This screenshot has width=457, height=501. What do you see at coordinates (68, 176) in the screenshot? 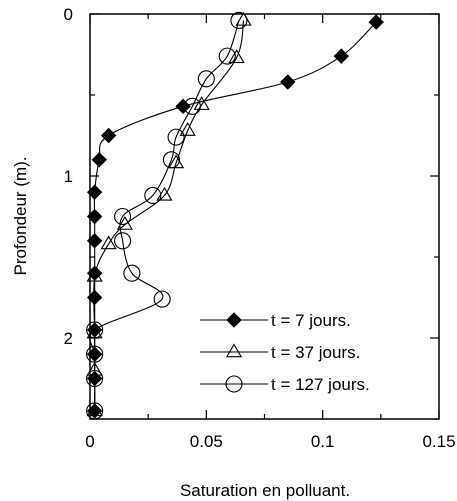
I see `y-tick-label: 1` at bounding box center [68, 176].